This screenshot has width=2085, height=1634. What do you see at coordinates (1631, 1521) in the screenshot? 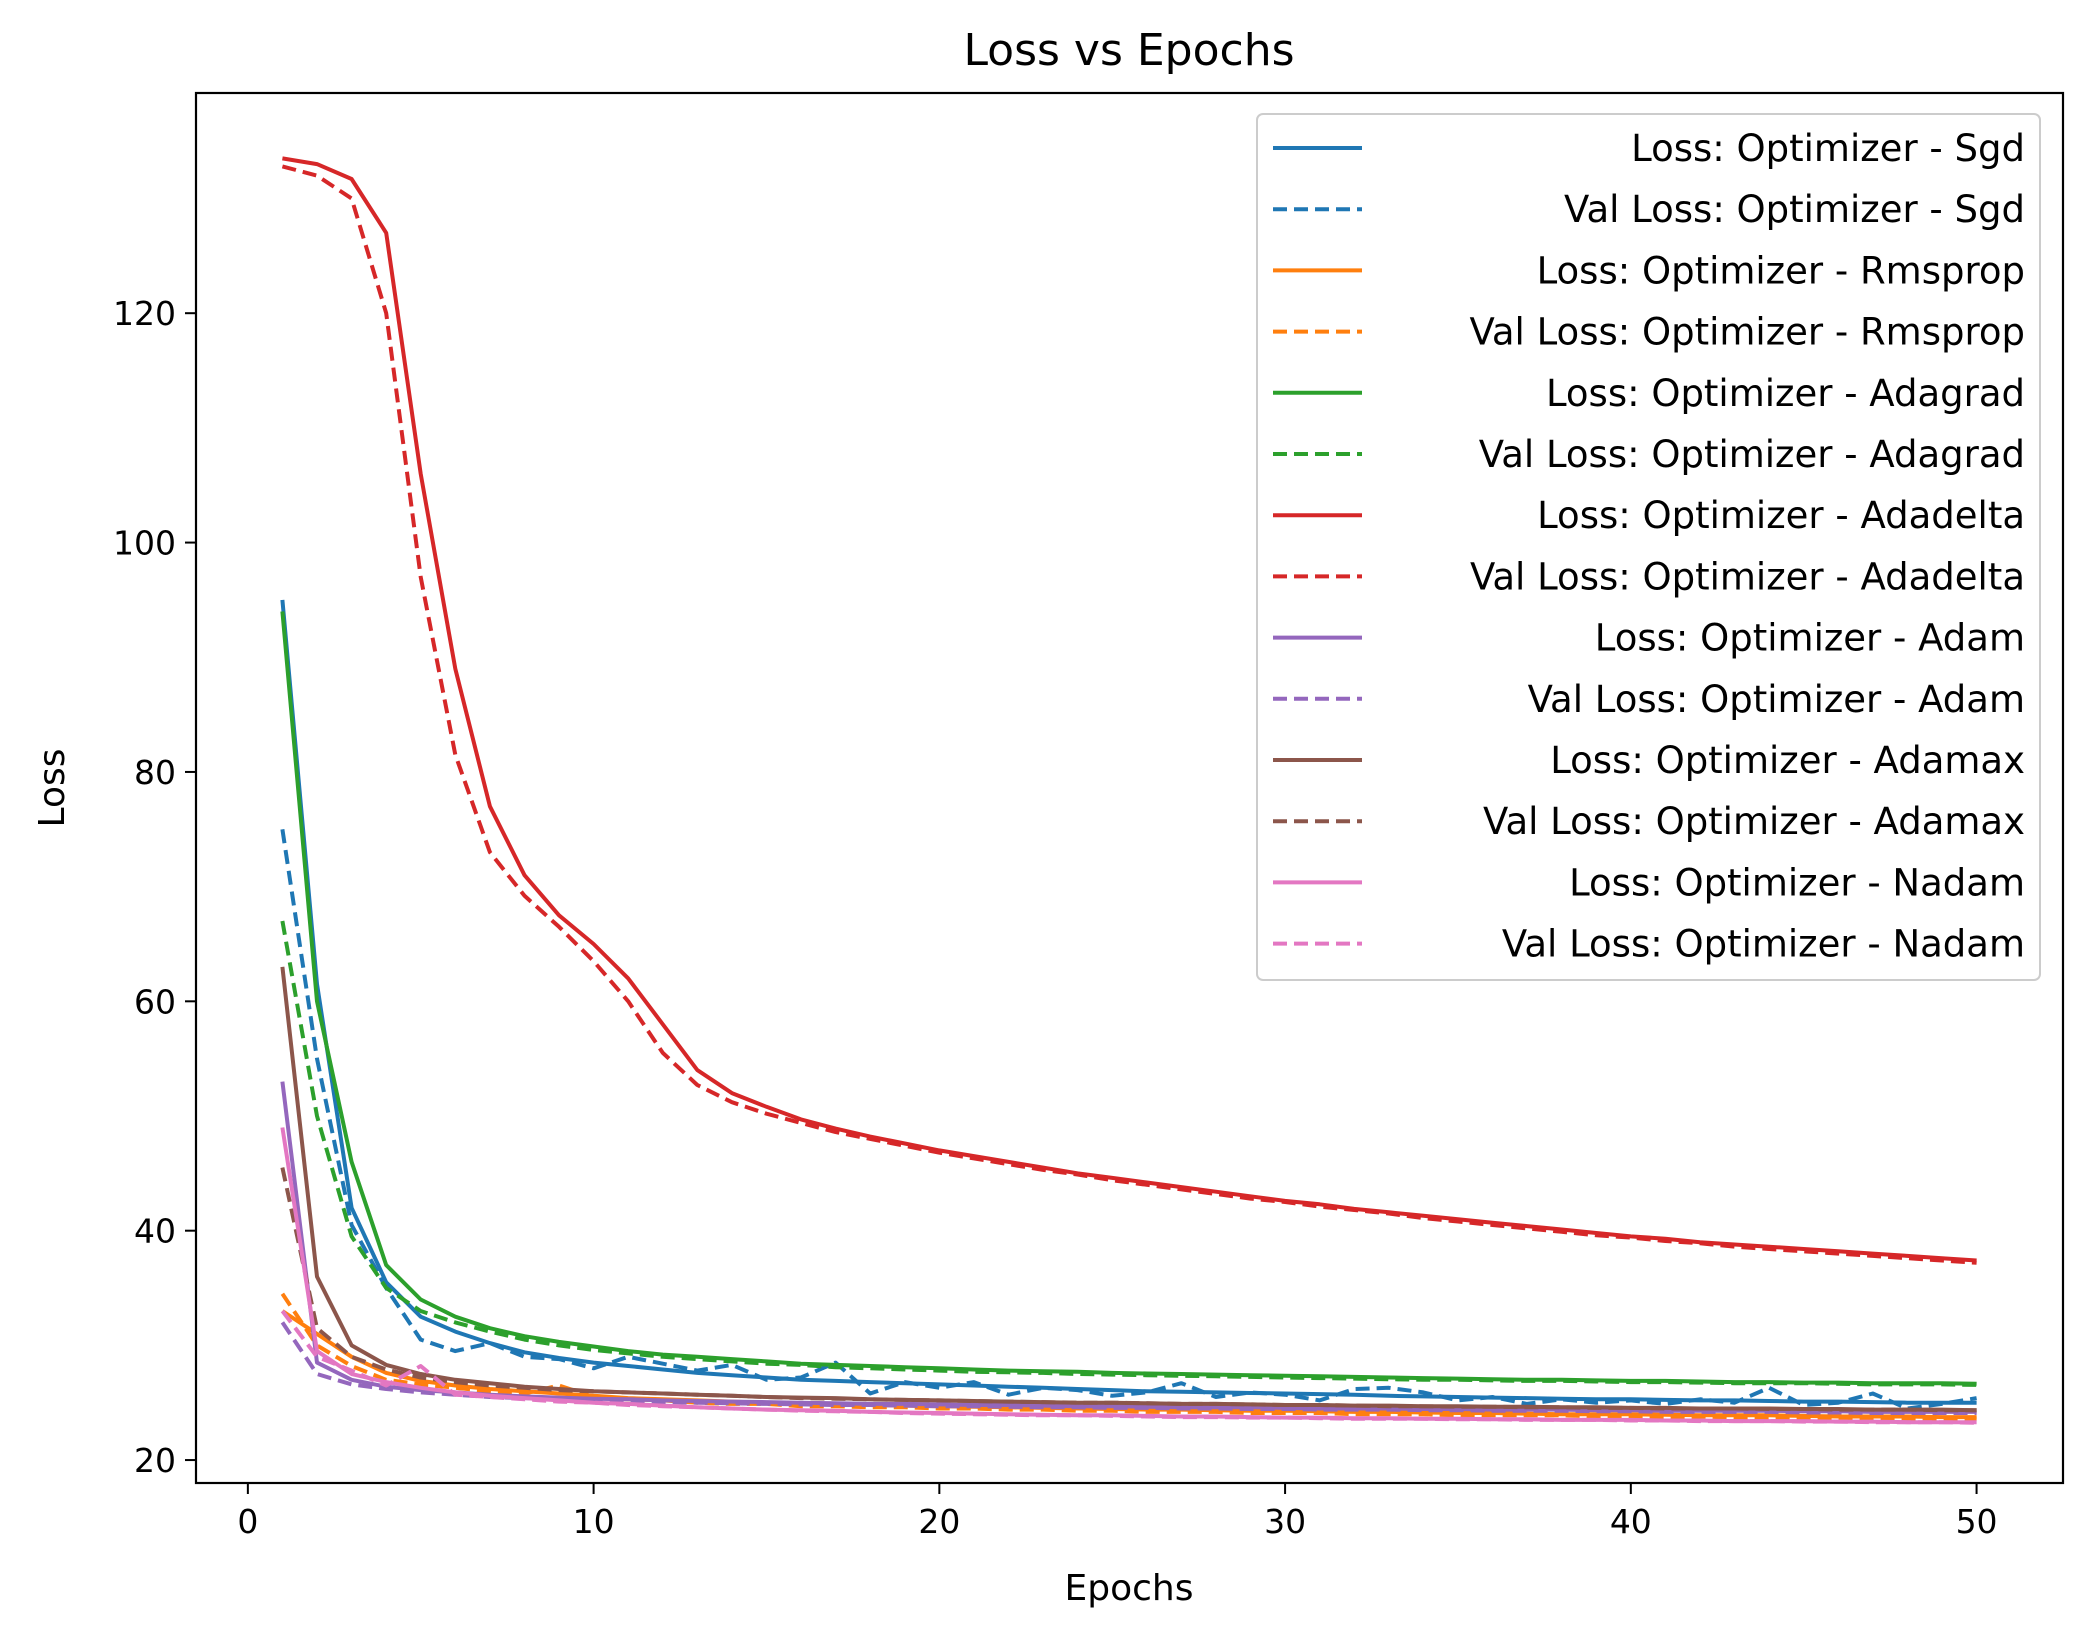
I see `x-tick-label: 40` at bounding box center [1631, 1521].